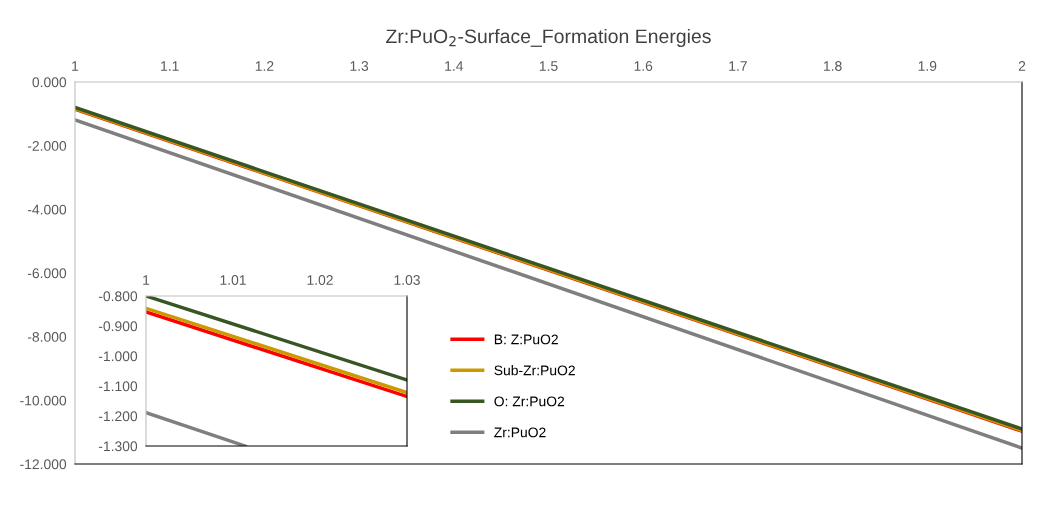 The image size is (1047, 512). Describe the element at coordinates (526, 339) in the screenshot. I see `legend-label: B: Z:PuO2` at that location.